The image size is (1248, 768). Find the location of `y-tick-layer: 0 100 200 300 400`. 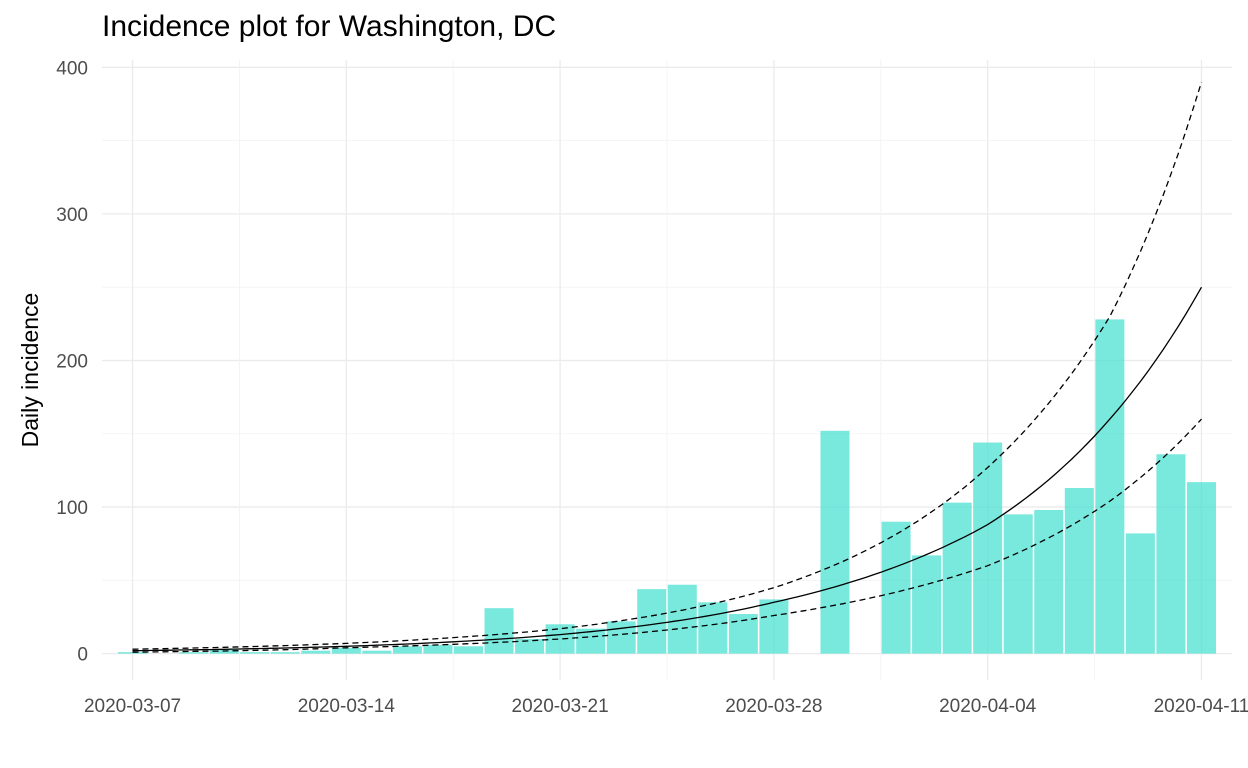

y-tick-layer: 0 100 200 300 400 is located at coordinates (72, 361).